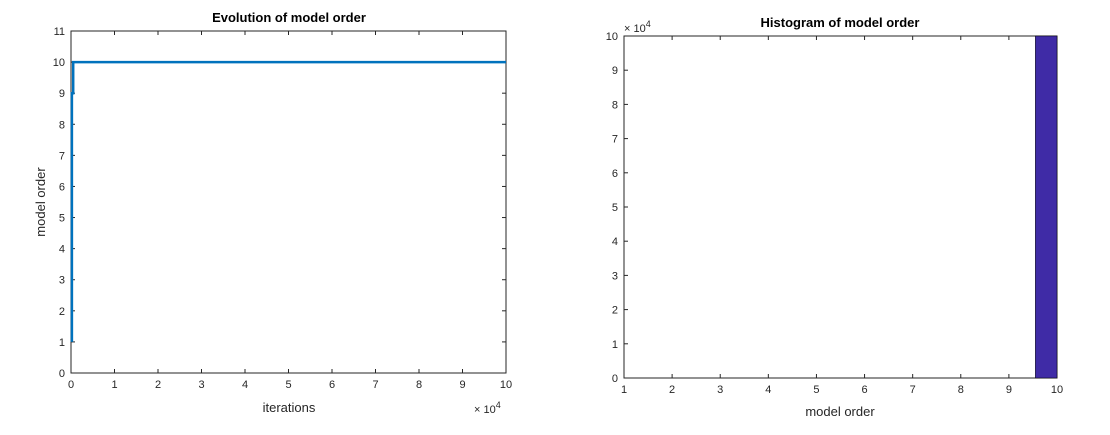  What do you see at coordinates (615, 174) in the screenshot?
I see `histogram-y-tick-label: 6` at bounding box center [615, 174].